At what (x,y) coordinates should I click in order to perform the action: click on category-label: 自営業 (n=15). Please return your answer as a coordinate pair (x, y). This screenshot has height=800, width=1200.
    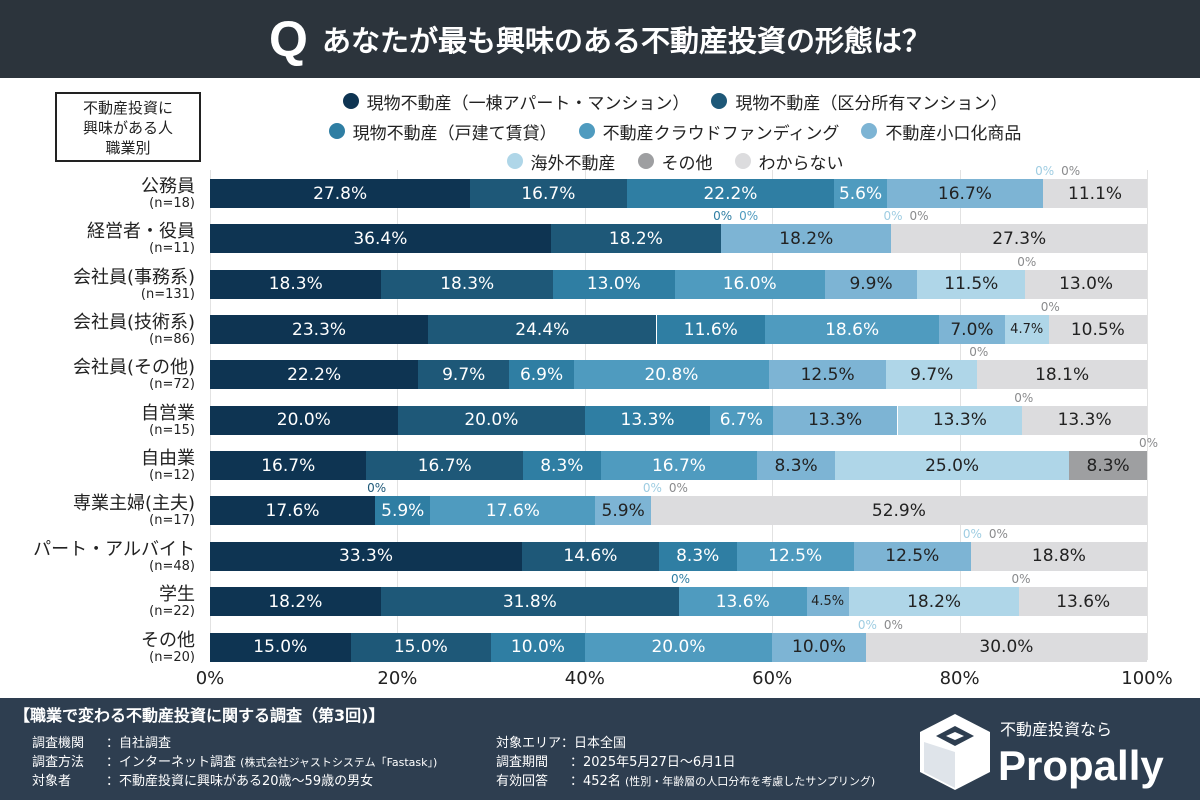
    Looking at the image, I should click on (97, 420).